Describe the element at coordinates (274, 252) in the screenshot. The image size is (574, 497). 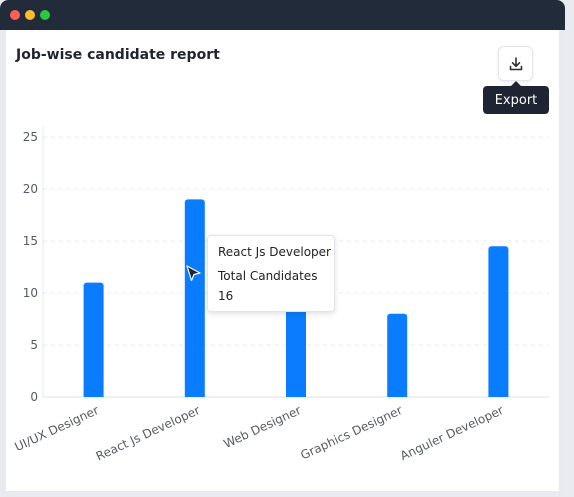
I see `tooltip-category: React Js Developer` at that location.